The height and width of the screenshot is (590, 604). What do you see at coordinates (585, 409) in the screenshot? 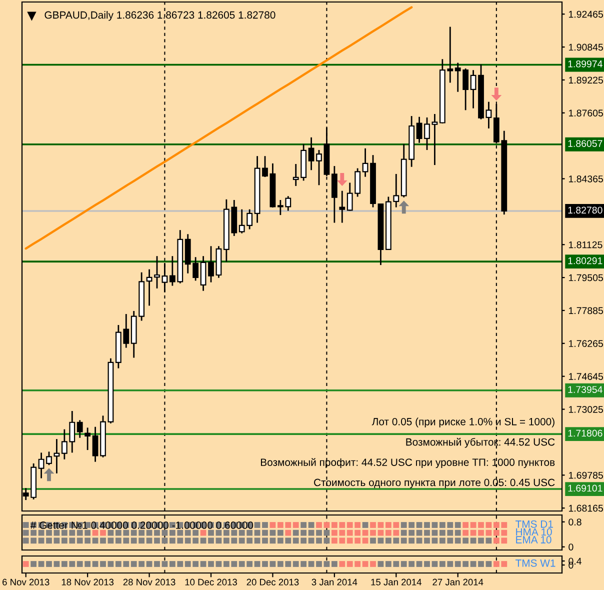
I see `y-tick-label: 1.73025` at bounding box center [585, 409].